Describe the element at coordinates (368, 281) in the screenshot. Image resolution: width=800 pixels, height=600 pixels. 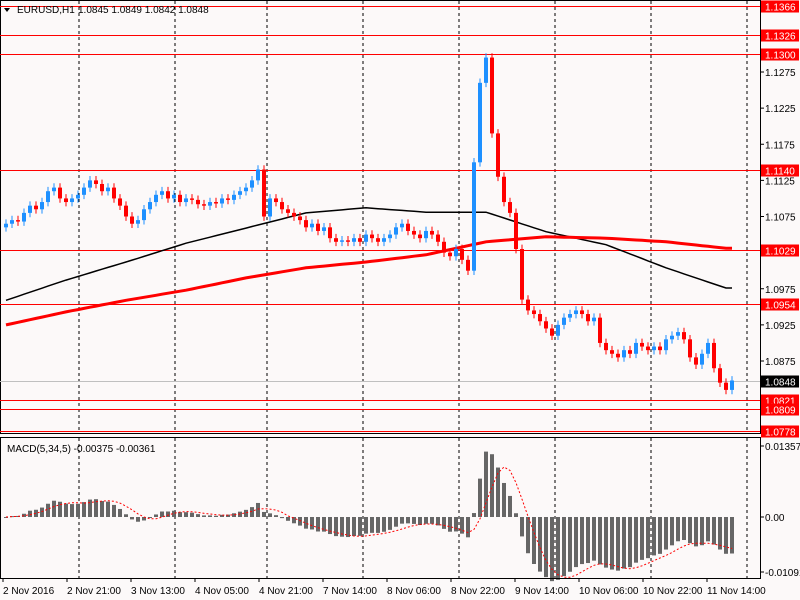
I see `ma-slow-line` at that location.